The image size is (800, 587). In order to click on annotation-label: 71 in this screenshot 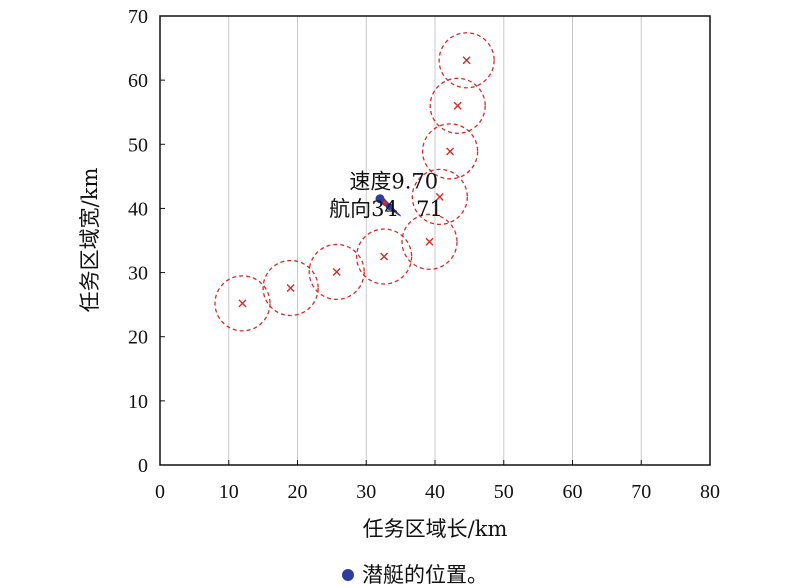, I will do `click(429, 209)`.